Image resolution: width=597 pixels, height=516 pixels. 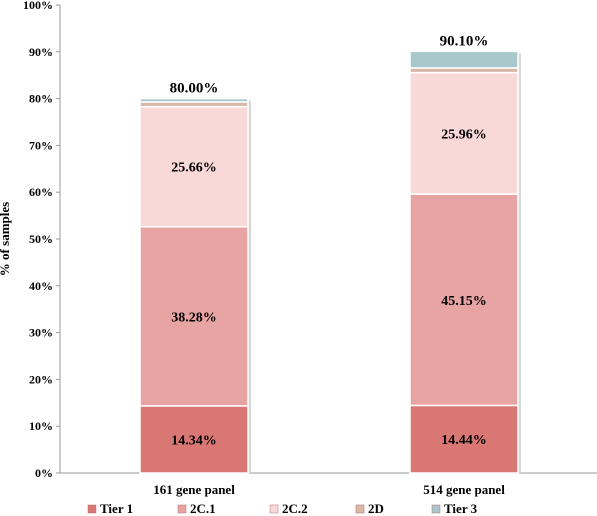 I want to click on segment-label: 45.15%, so click(x=464, y=301).